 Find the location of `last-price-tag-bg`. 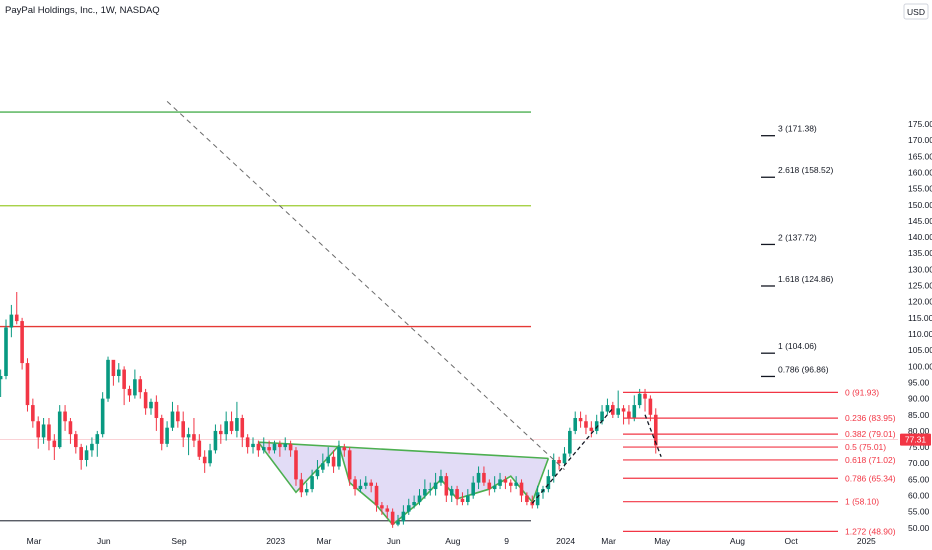

last-price-tag-bg is located at coordinates (915, 439).